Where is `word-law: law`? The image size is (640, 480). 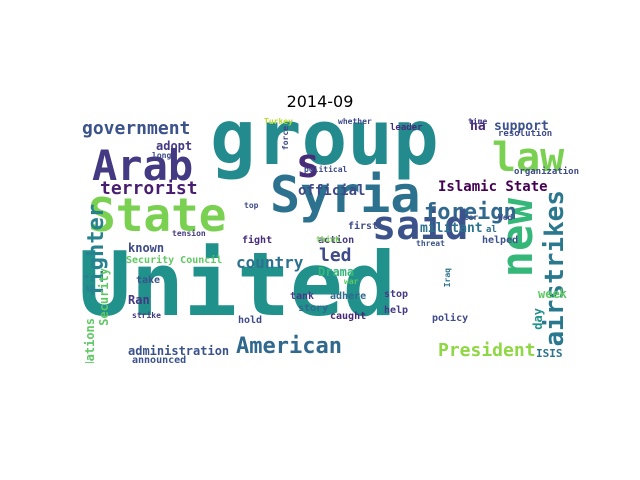 word-law: law is located at coordinates (528, 158).